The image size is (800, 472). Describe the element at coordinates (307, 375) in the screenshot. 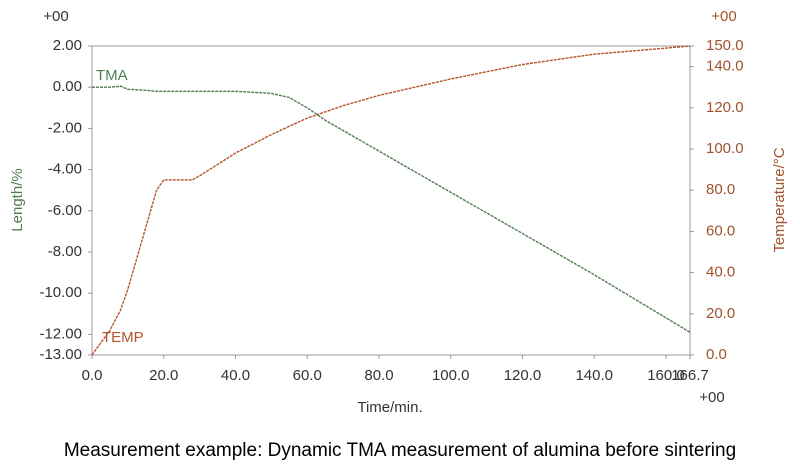

I see `x-tick-label: 60.0` at that location.